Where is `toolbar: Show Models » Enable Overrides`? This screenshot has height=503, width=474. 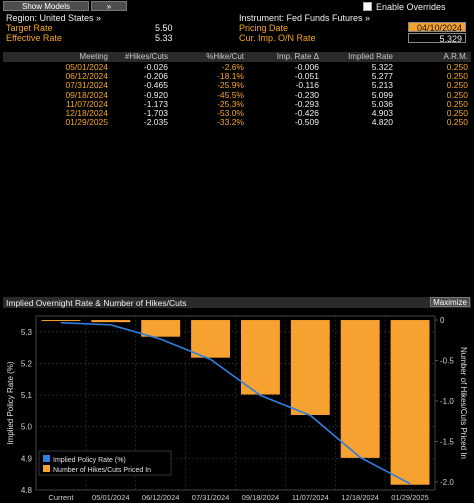 toolbar: Show Models » Enable Overrides is located at coordinates (237, 6).